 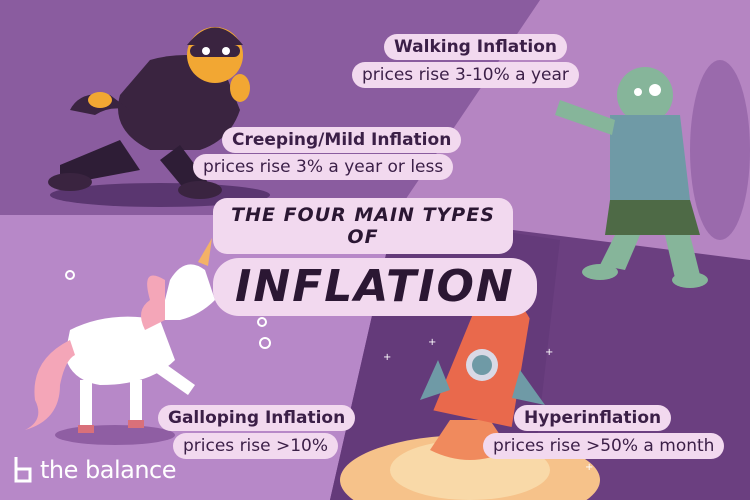 What do you see at coordinates (465, 75) in the screenshot?
I see `walking-desc: prices rise 3-10% a year` at bounding box center [465, 75].